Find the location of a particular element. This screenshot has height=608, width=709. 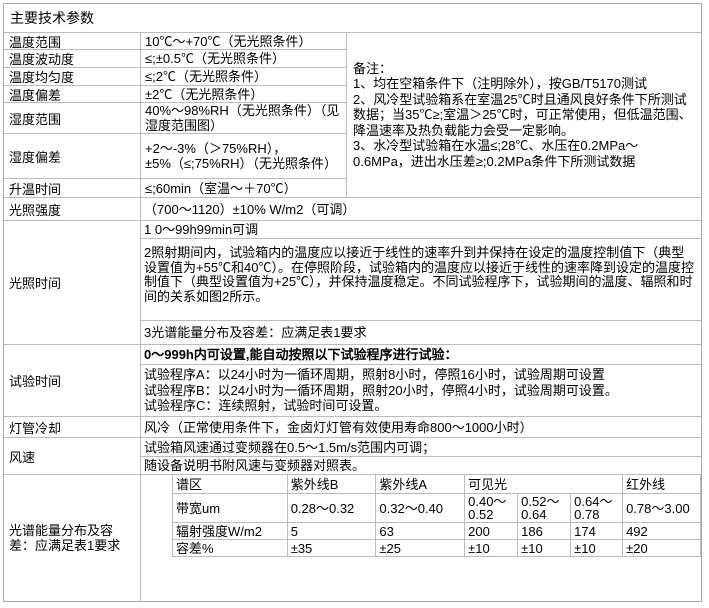

spectrum-irradiance-row: 辐射强度W/m2 5 63 200 186 174 492 is located at coordinates (436, 531).